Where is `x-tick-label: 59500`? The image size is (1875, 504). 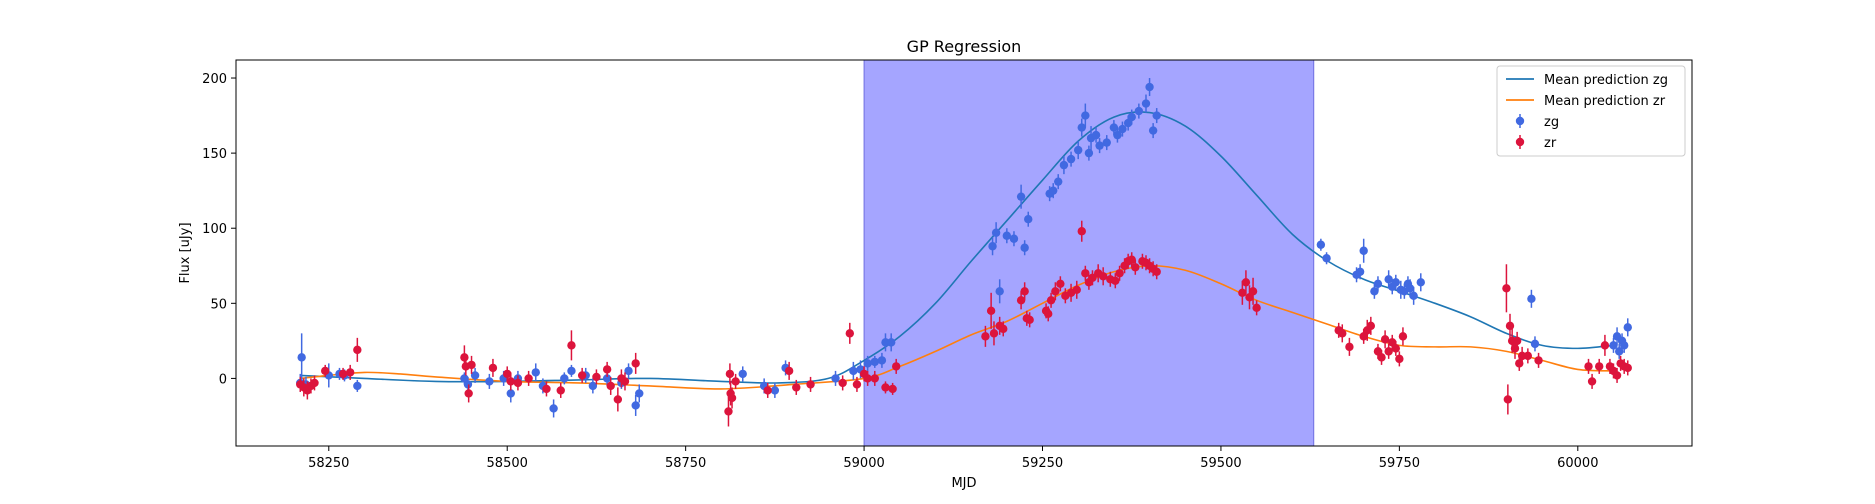
x-tick-label: 59500 is located at coordinates (1220, 463).